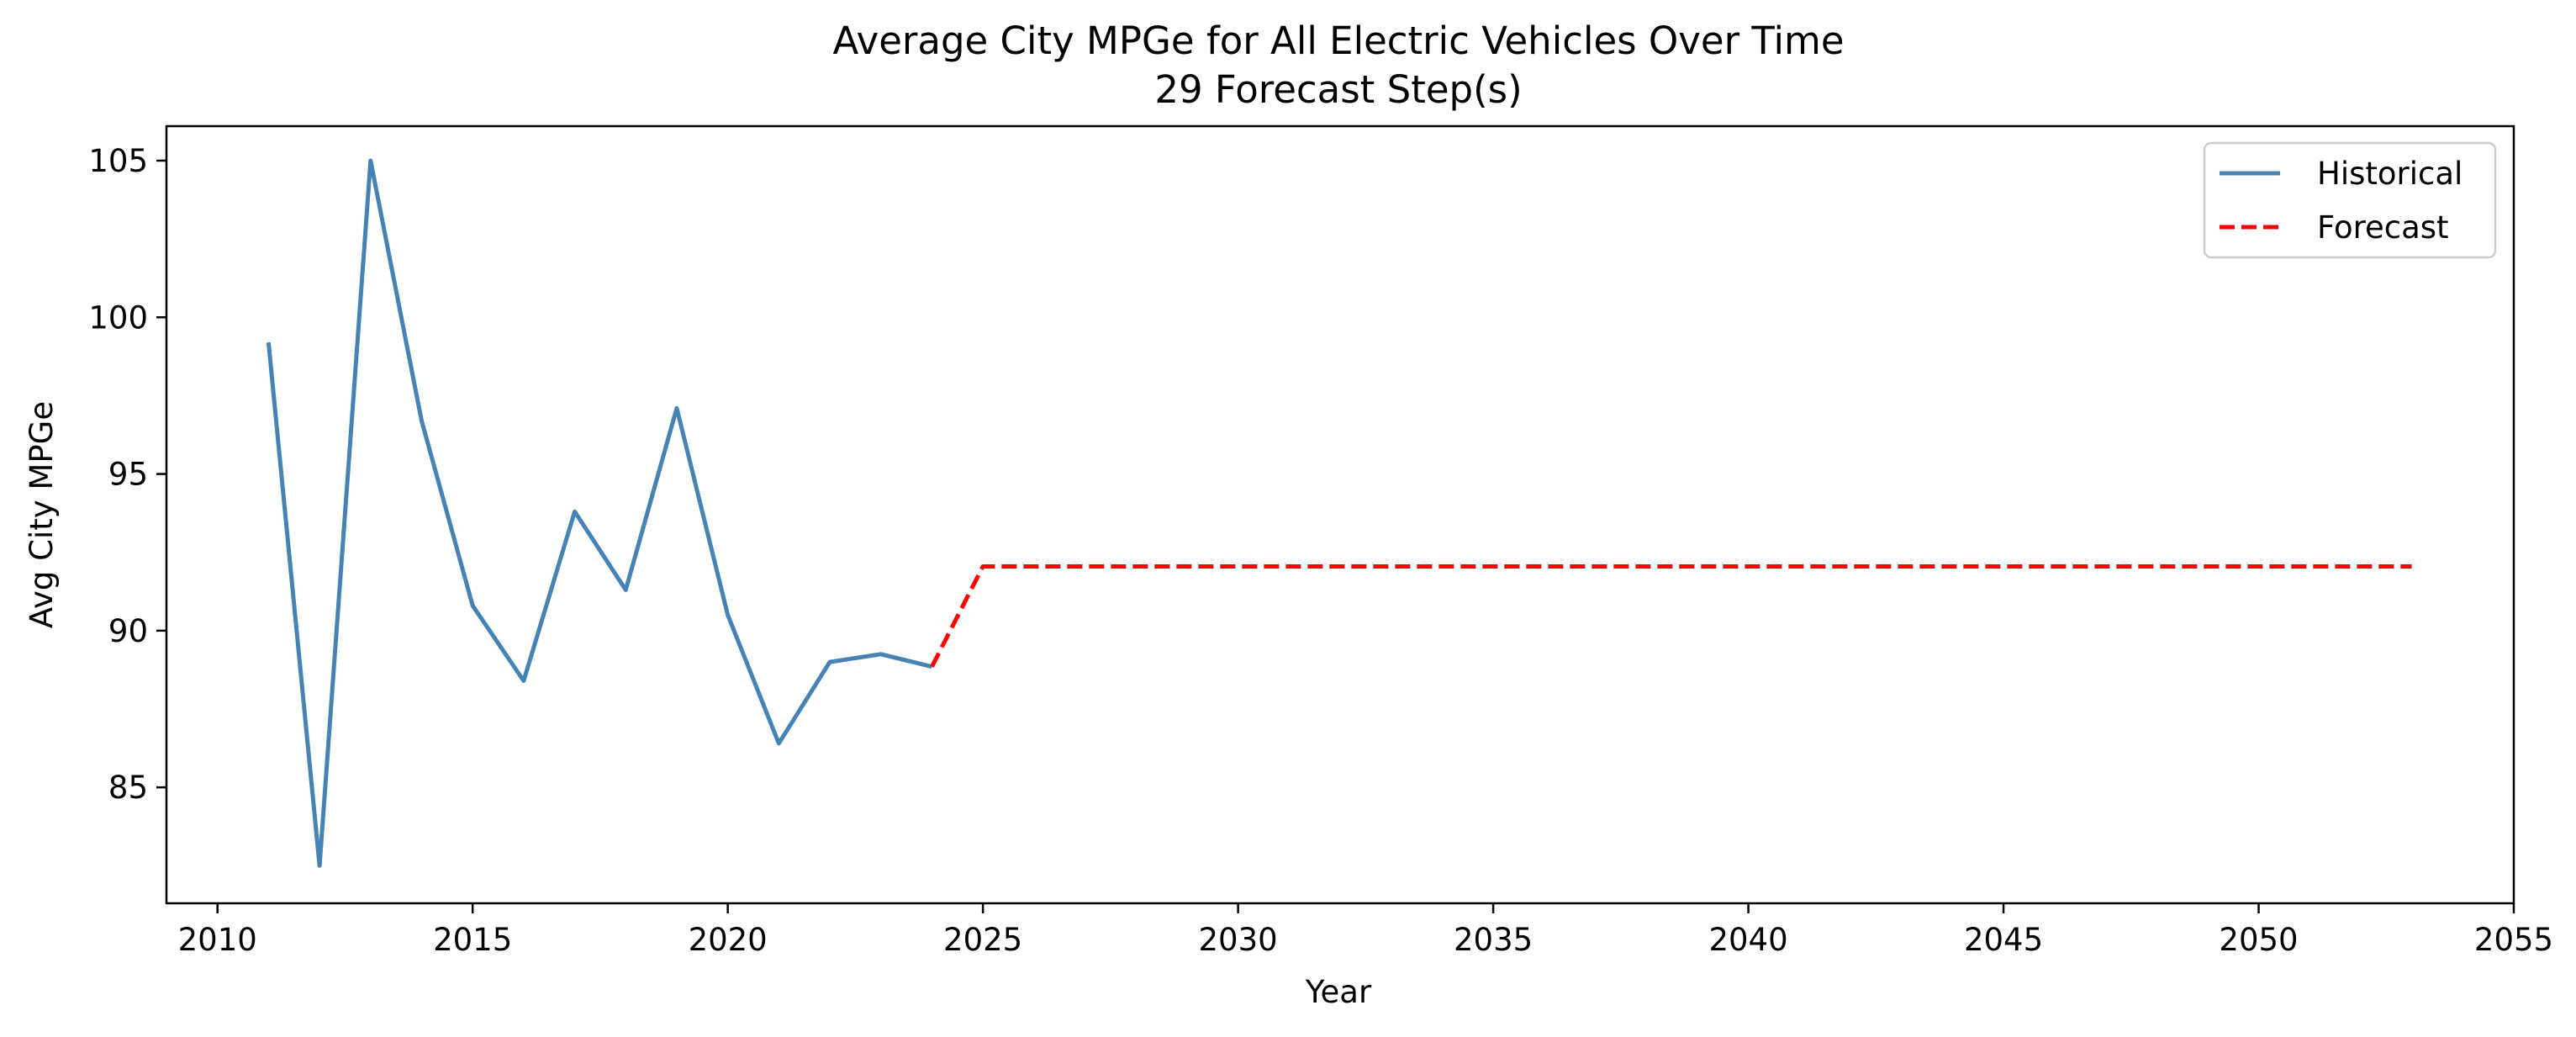 This screenshot has height=1037, width=2576. Describe the element at coordinates (128, 631) in the screenshot. I see `y-tick-label: 90` at that location.